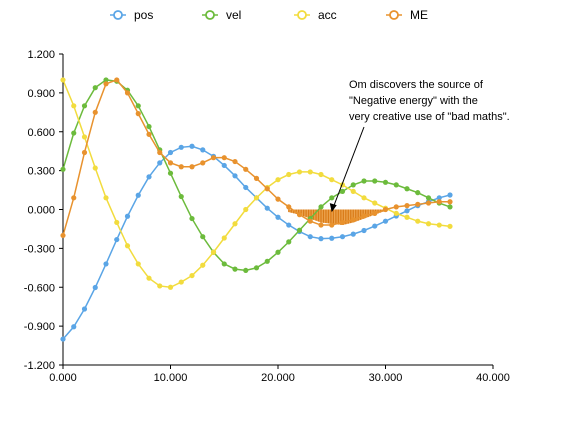 Image resolution: width=563 pixels, height=430 pixels. I want to click on annotation-arrow-line, so click(349, 166).